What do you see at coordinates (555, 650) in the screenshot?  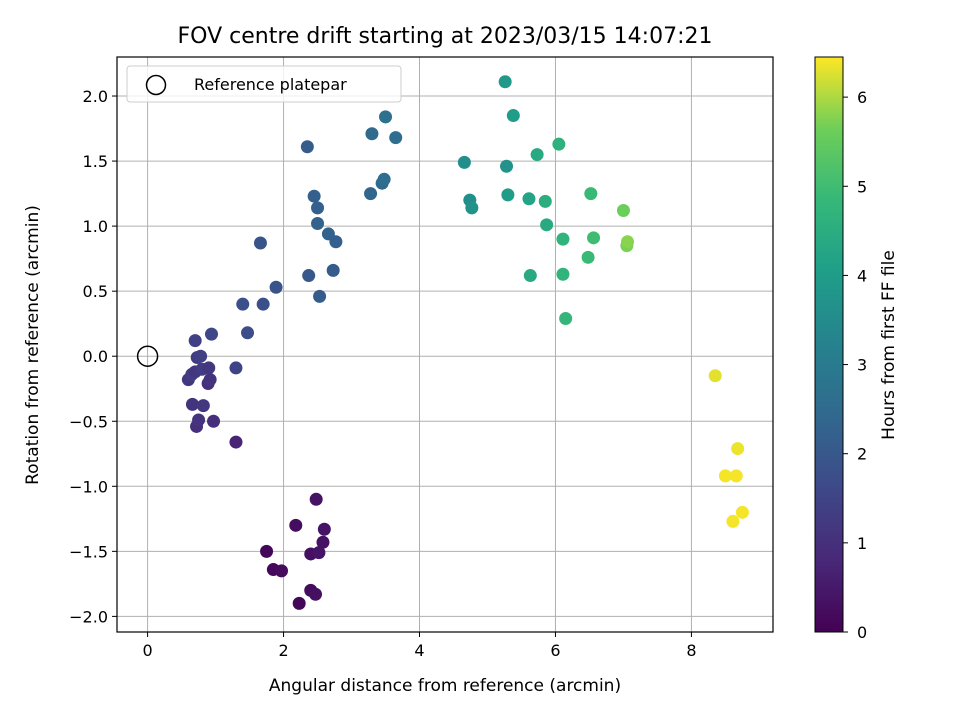 I see `x-tick-label: 6` at bounding box center [555, 650].